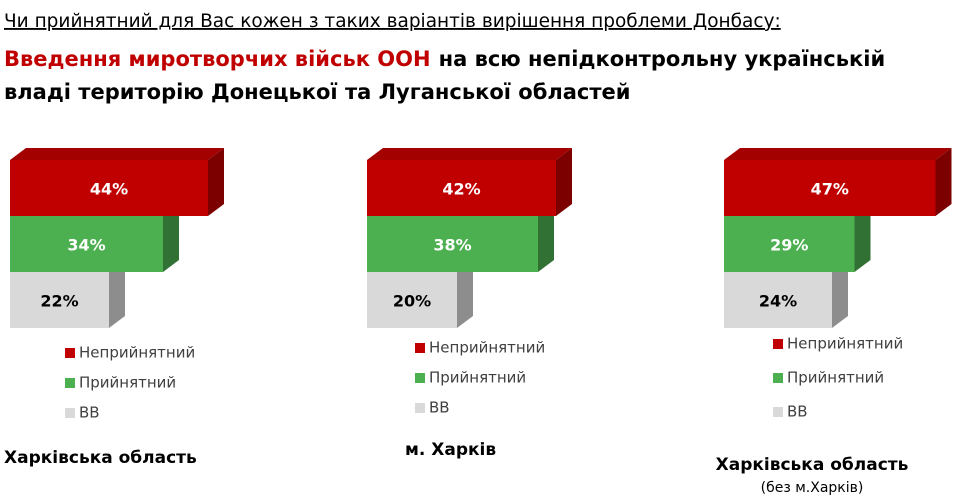 This screenshot has width=960, height=503. I want to click on value-label: 47%, so click(830, 189).